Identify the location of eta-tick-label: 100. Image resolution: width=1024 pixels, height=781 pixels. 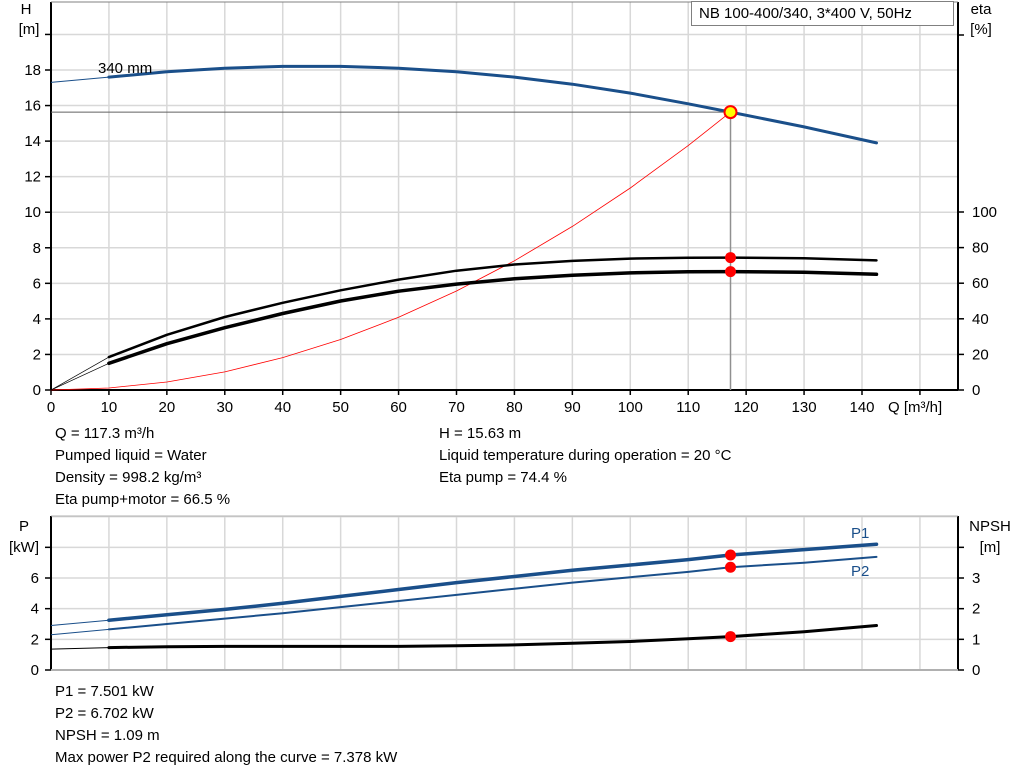
(984, 212).